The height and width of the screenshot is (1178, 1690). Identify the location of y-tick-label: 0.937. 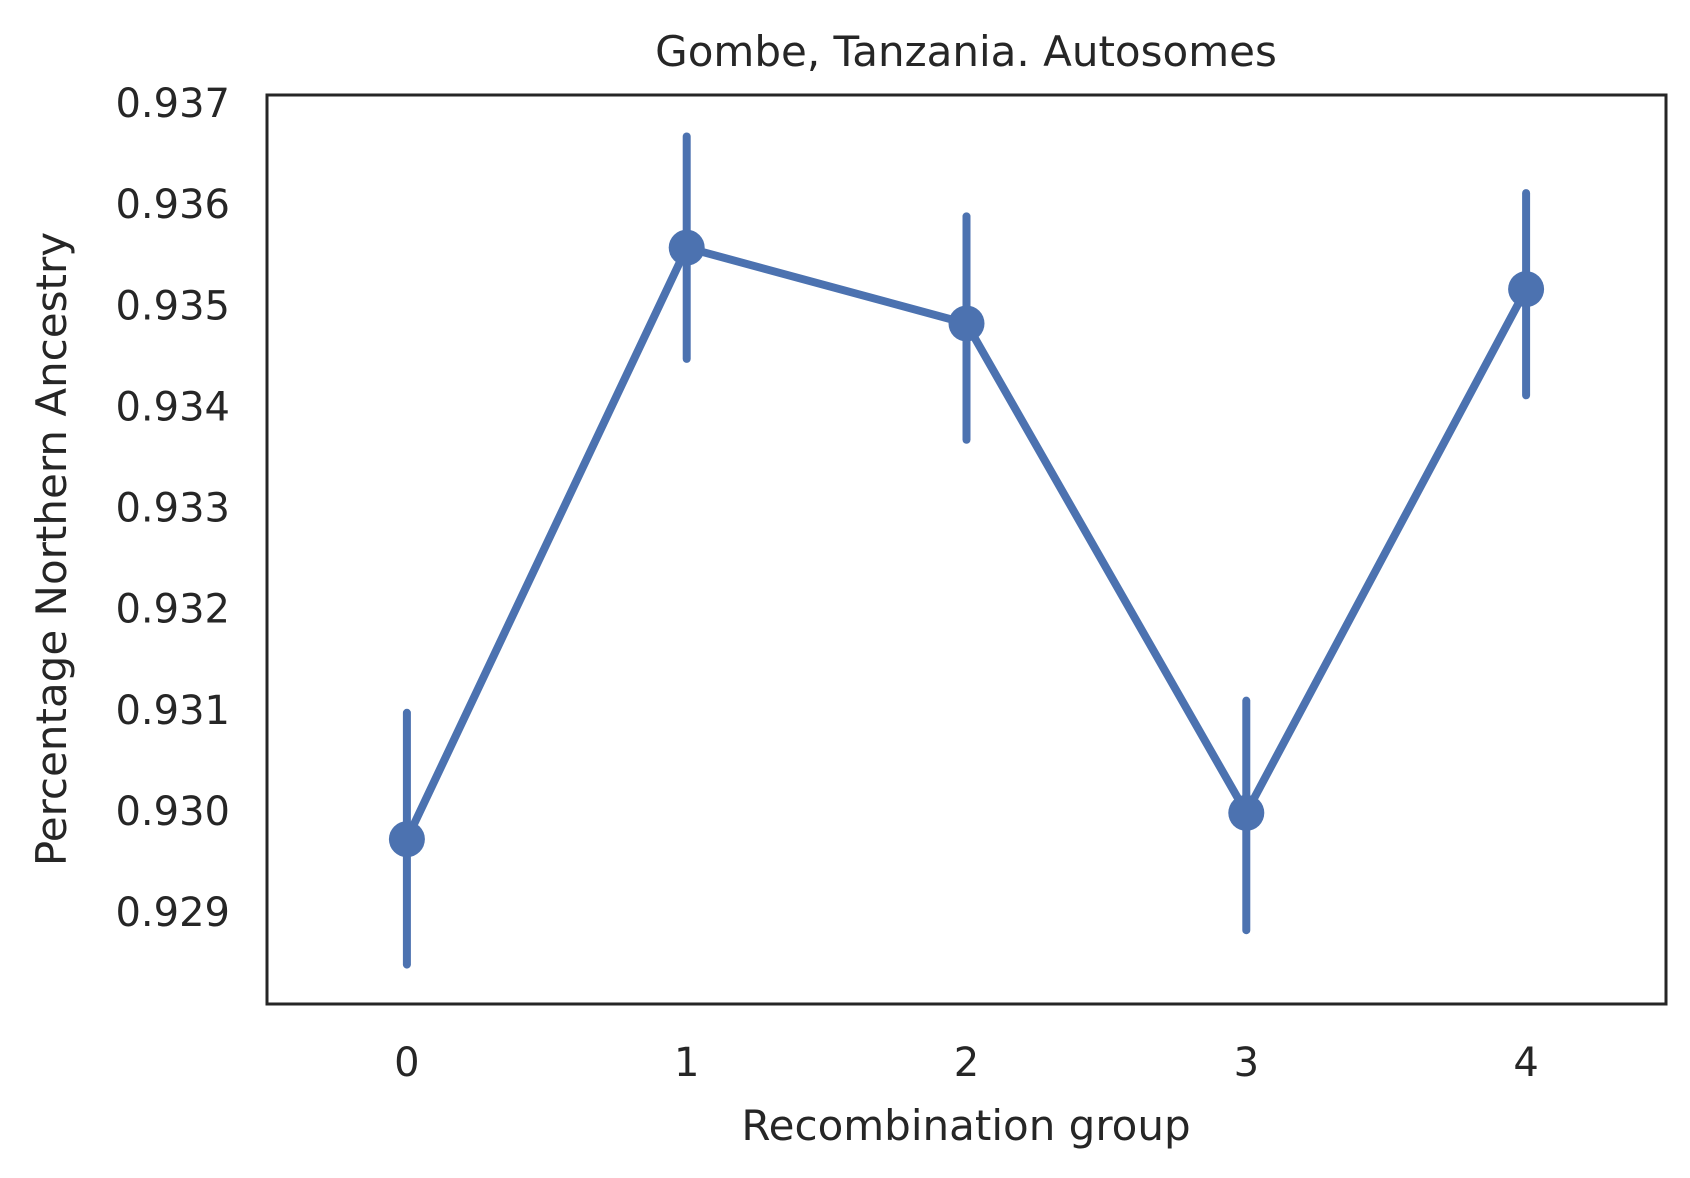
(172, 104).